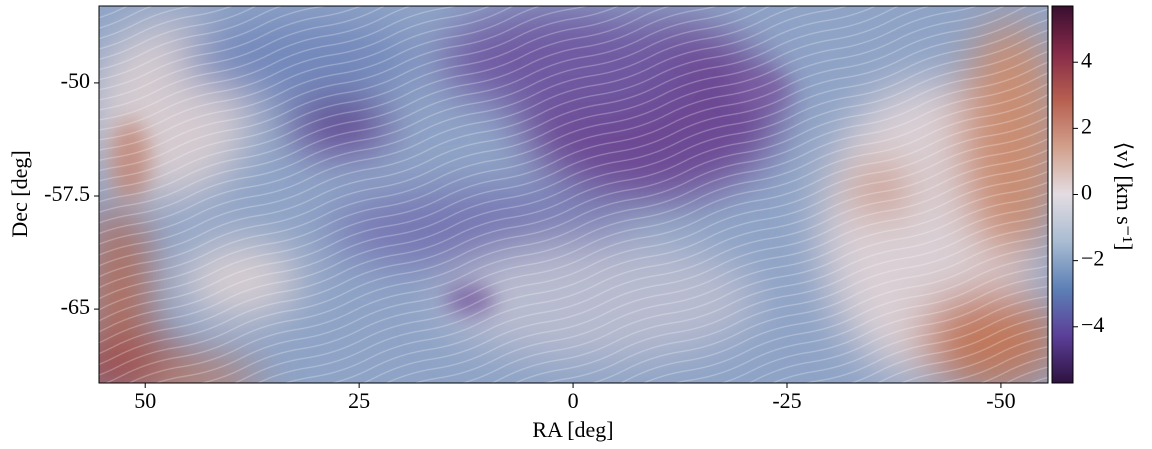 This screenshot has width=1152, height=449. Describe the element at coordinates (359, 400) in the screenshot. I see `x-tick-label: 25` at that location.